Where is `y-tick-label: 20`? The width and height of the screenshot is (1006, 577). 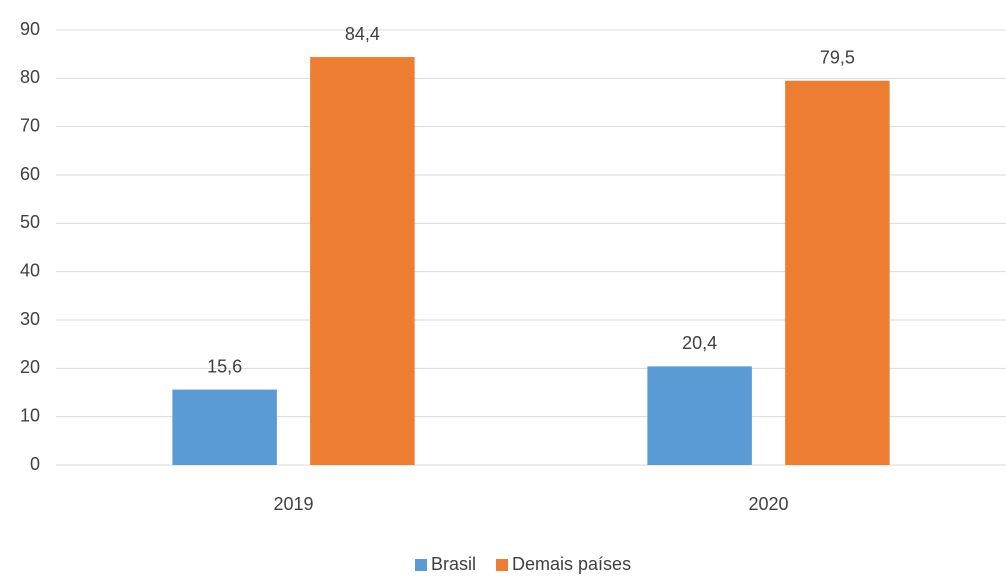
y-tick-label: 20 is located at coordinates (30, 367).